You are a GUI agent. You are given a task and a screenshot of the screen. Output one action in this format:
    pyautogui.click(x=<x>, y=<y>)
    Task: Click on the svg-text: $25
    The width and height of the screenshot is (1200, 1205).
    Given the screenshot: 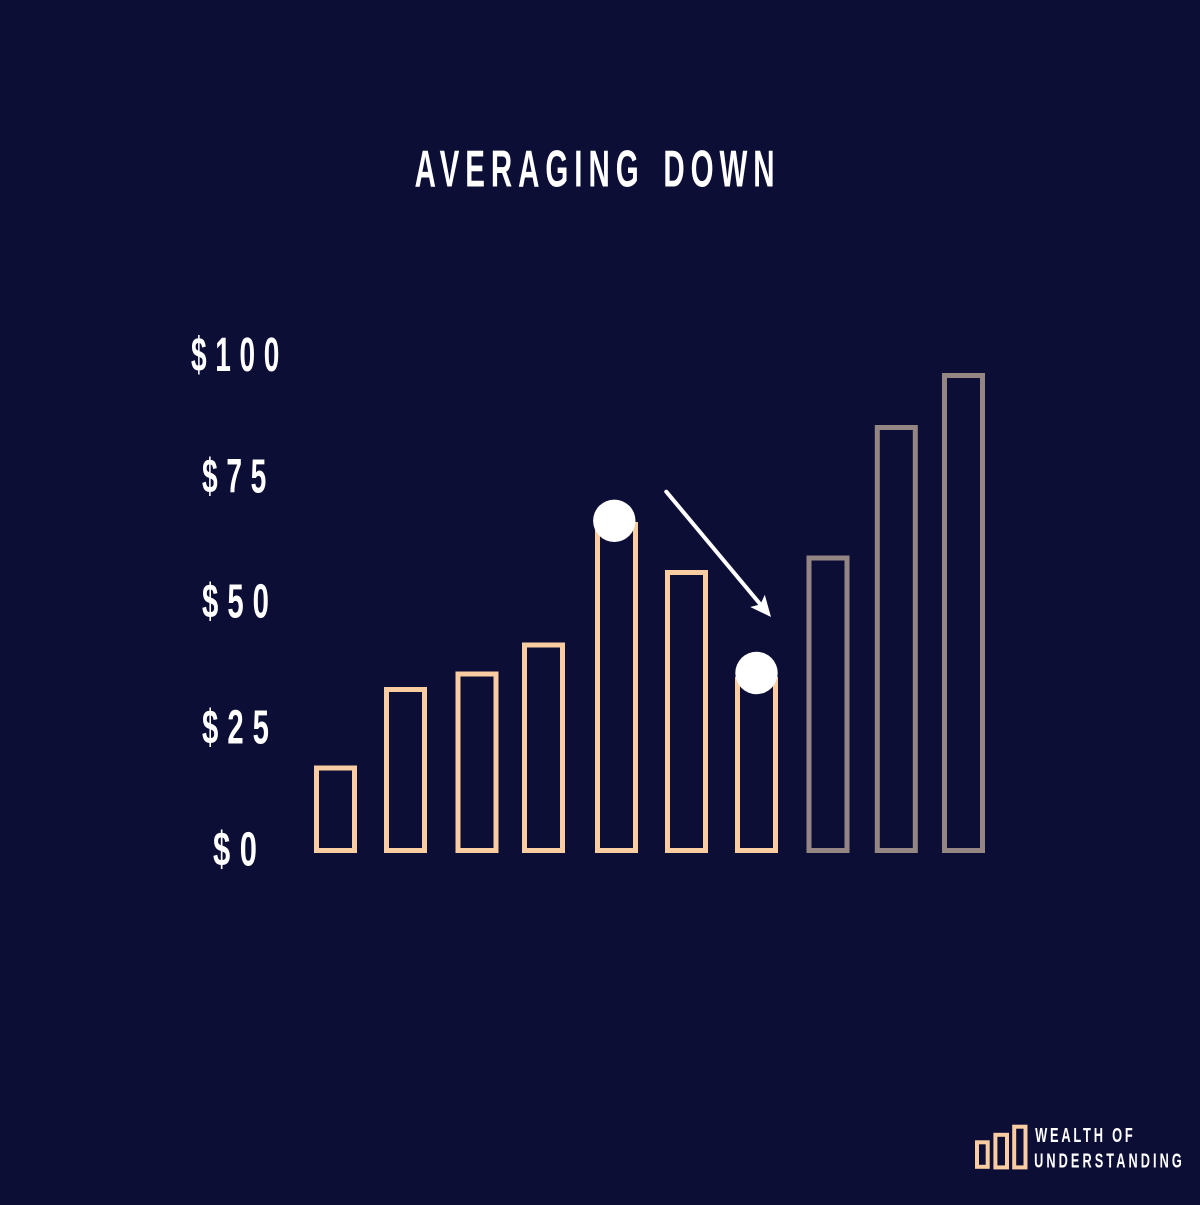 What is the action you would take?
    pyautogui.click(x=240, y=728)
    